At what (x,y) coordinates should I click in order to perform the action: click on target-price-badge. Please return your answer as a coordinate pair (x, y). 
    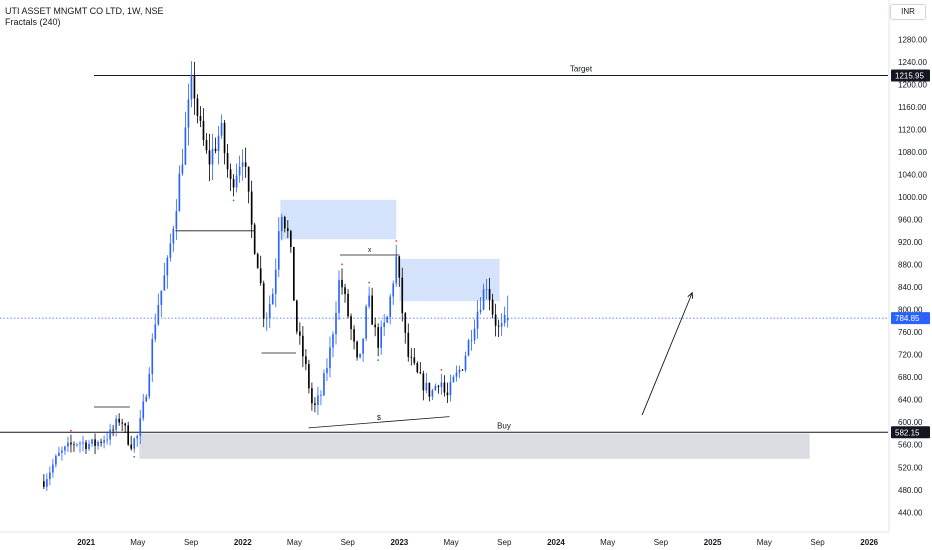
    Looking at the image, I should click on (910, 75).